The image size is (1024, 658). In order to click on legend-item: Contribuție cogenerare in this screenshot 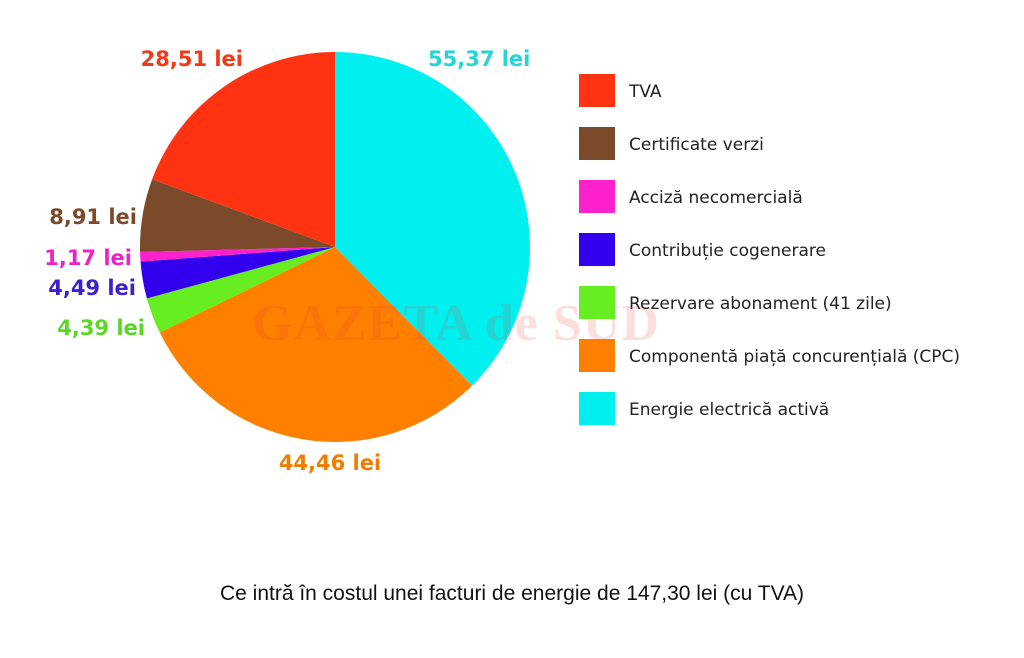, I will do `click(789, 251)`.